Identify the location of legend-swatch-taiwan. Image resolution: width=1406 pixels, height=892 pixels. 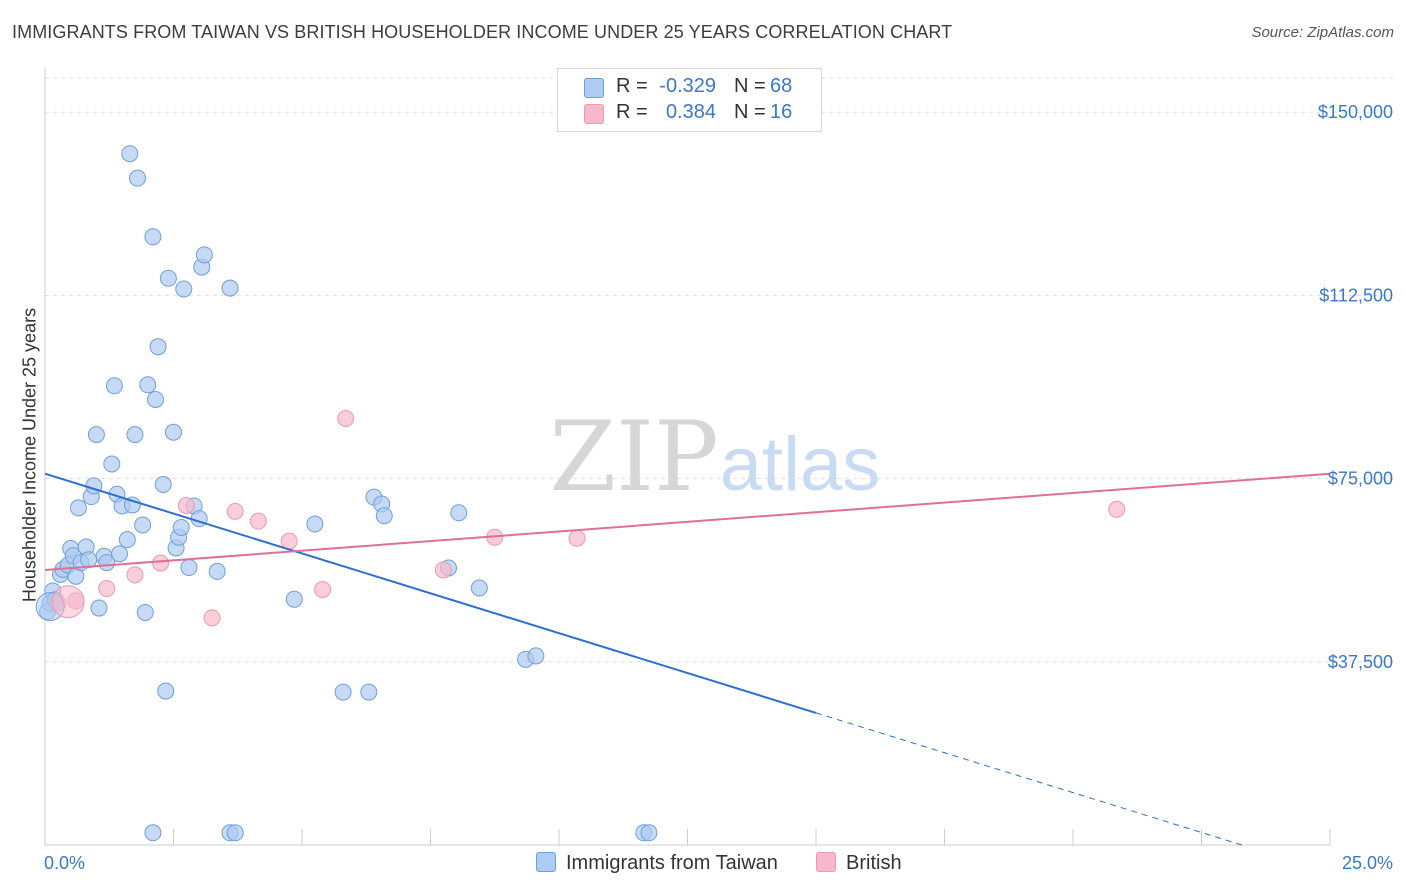
(594, 88).